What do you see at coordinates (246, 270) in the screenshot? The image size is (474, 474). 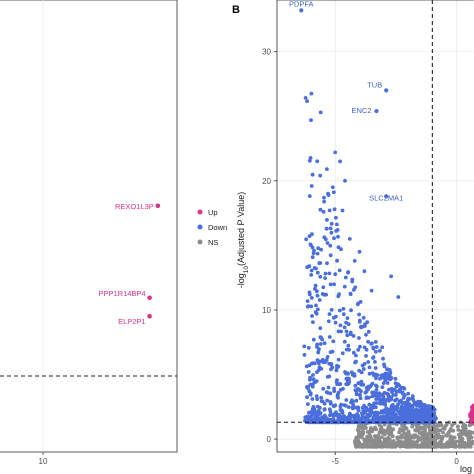 I see `y-title-sub: 10` at bounding box center [246, 270].